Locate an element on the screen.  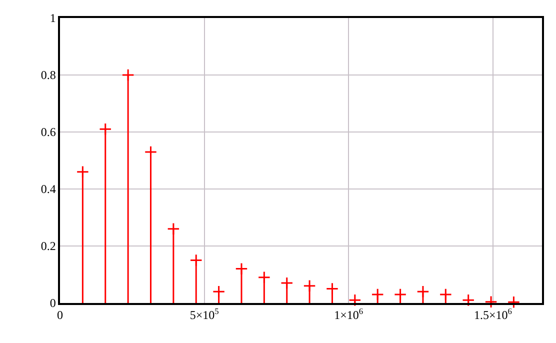
x-tick-label: 1.5×10$^{6}$ is located at coordinates (493, 314).